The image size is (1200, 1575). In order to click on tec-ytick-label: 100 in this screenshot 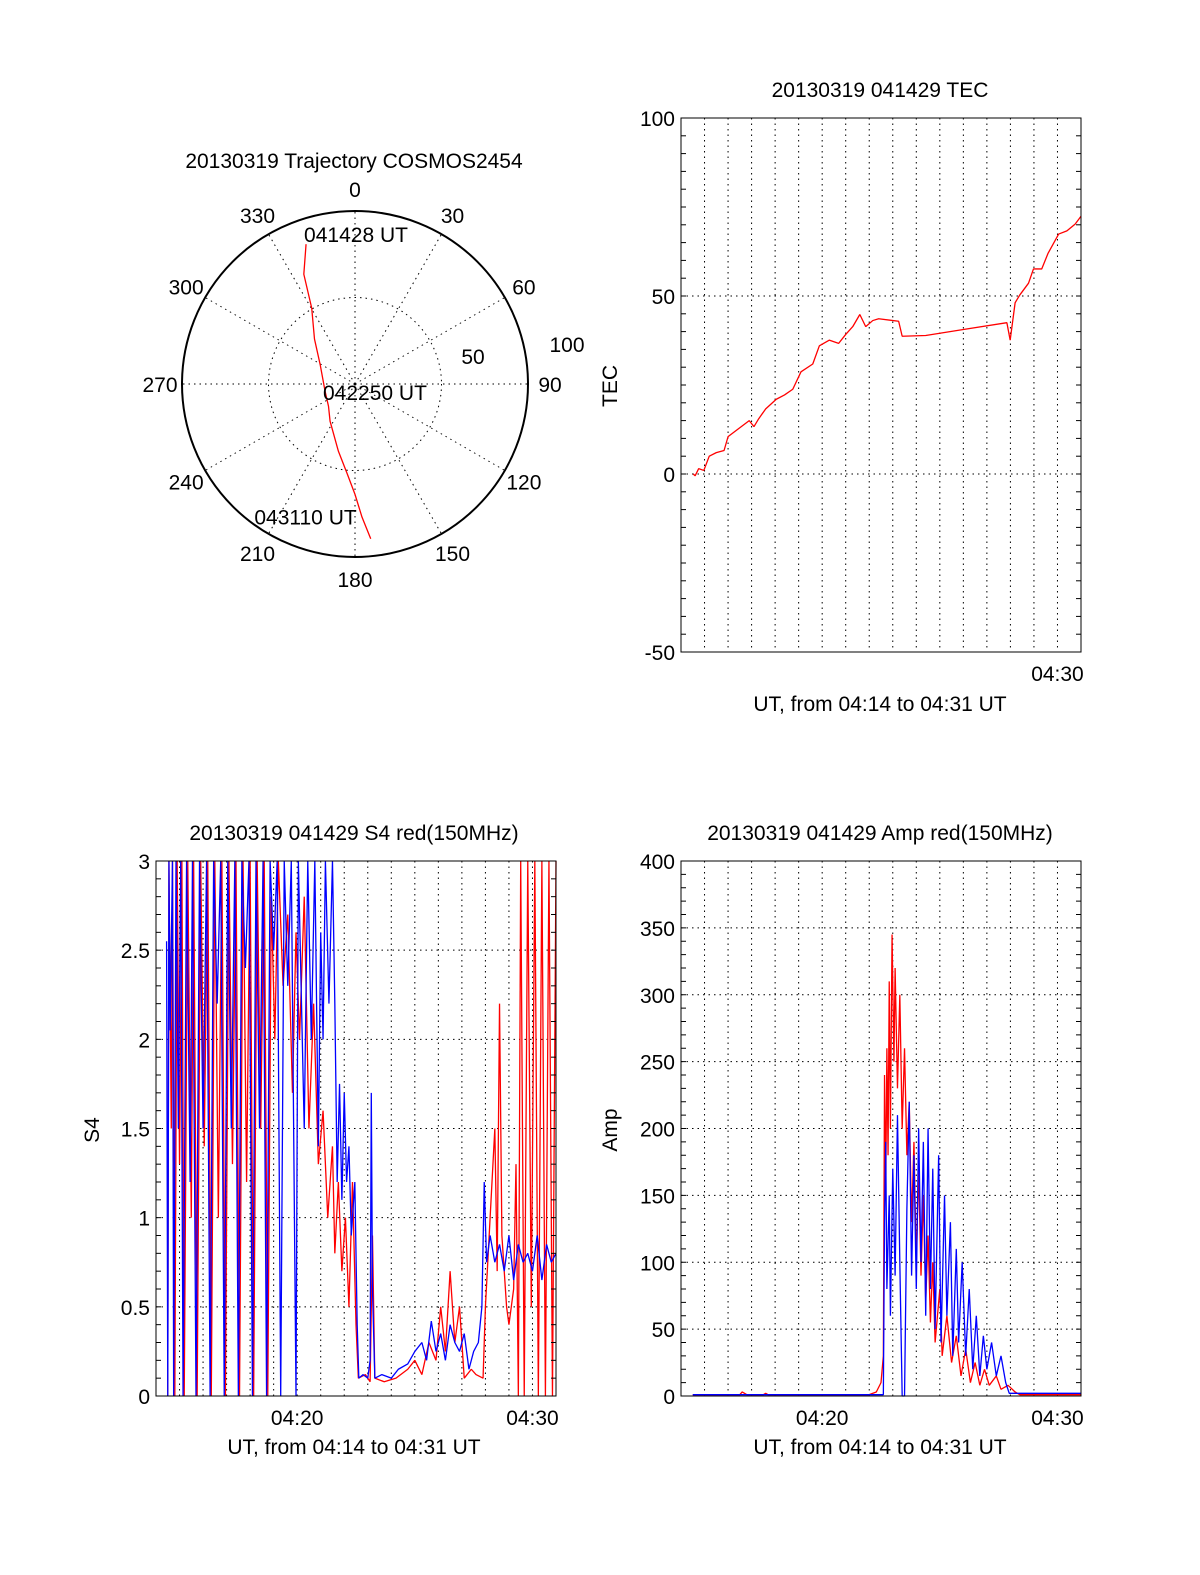, I will do `click(657, 119)`.